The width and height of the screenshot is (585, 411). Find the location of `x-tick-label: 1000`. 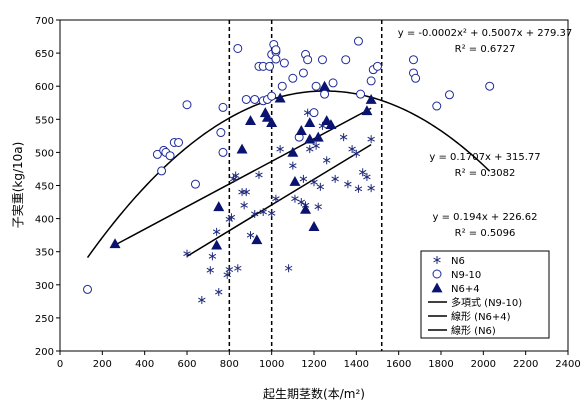

x-tick-label: 1000 is located at coordinates (271, 364).